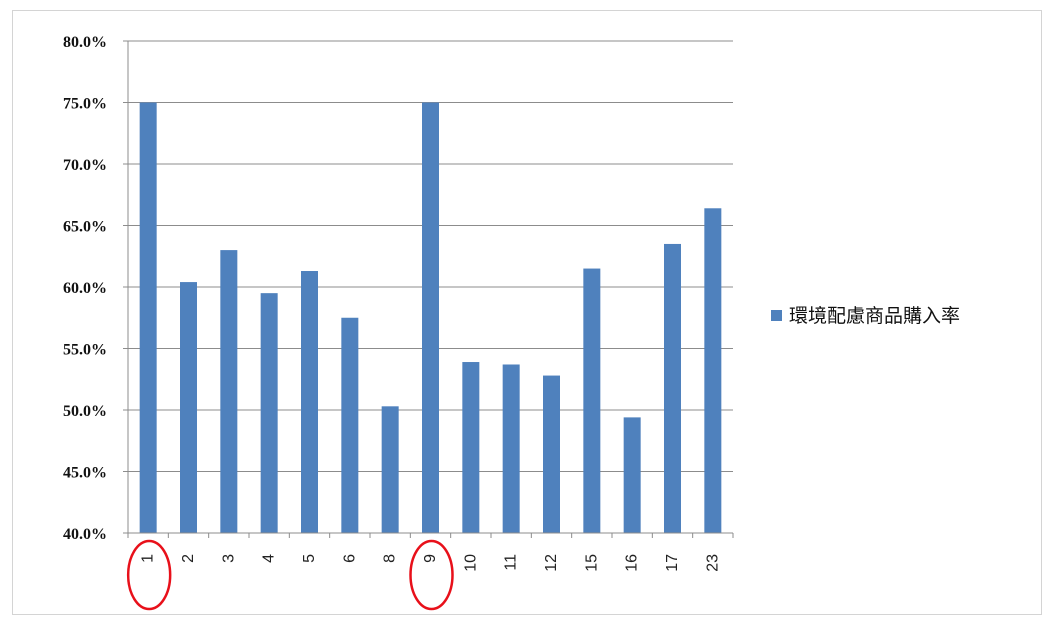  Describe the element at coordinates (85, 411) in the screenshot. I see `y-tick-label: 50.0%` at that location.